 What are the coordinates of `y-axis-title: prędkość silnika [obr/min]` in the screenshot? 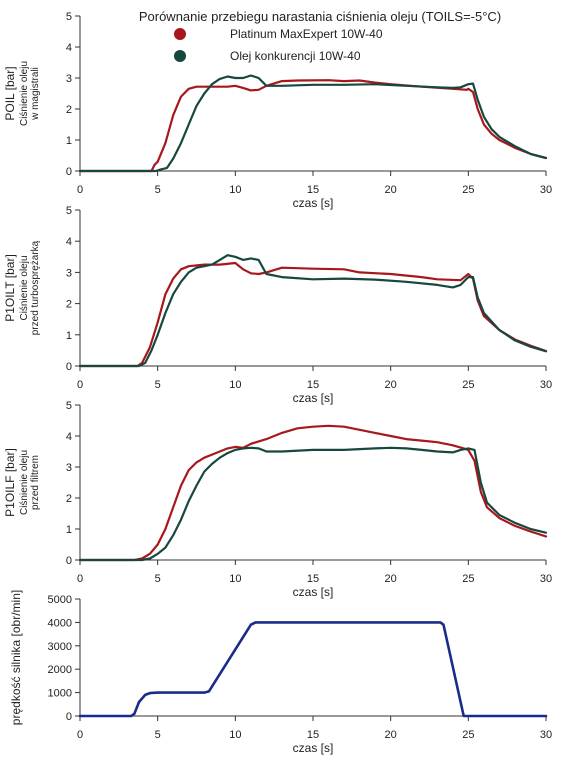 It's located at (16, 657).